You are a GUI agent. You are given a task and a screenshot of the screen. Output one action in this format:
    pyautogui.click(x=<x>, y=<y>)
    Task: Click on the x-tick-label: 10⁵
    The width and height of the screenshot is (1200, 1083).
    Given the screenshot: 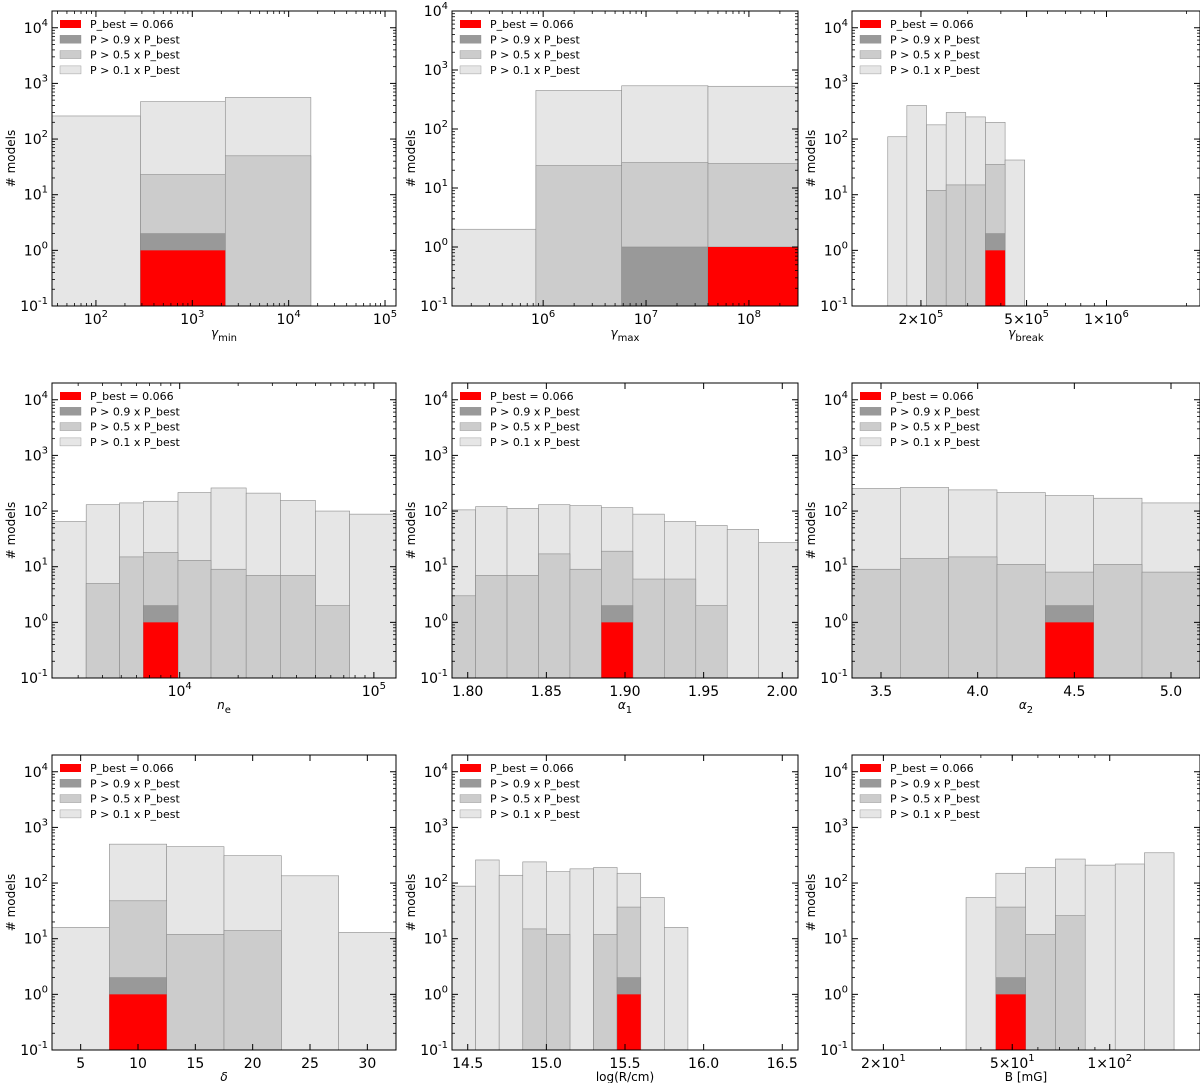 What is the action you would take?
    pyautogui.click(x=374, y=690)
    